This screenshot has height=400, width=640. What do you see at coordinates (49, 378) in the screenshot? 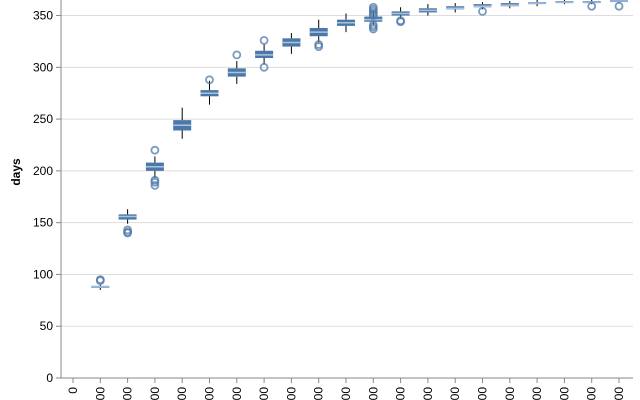
I see `y-tick-label: 0` at bounding box center [49, 378].